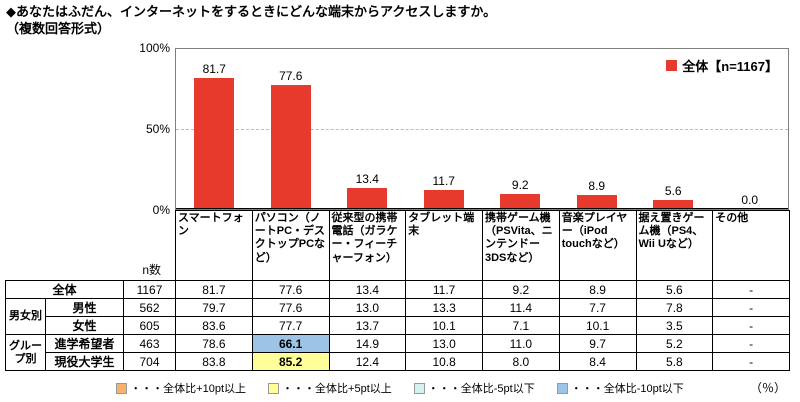  What do you see at coordinates (64, 289) in the screenshot?
I see `row-label-total: 全体` at bounding box center [64, 289].